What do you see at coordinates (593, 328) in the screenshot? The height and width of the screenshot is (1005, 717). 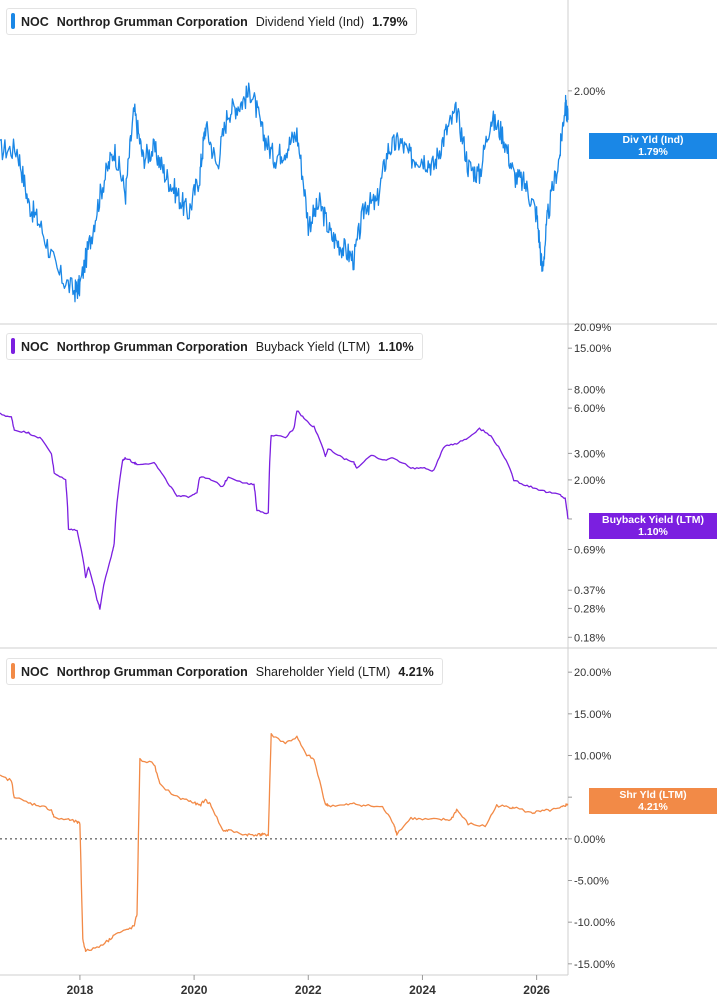 I see `y-tick-label: 20.09%` at bounding box center [593, 328].